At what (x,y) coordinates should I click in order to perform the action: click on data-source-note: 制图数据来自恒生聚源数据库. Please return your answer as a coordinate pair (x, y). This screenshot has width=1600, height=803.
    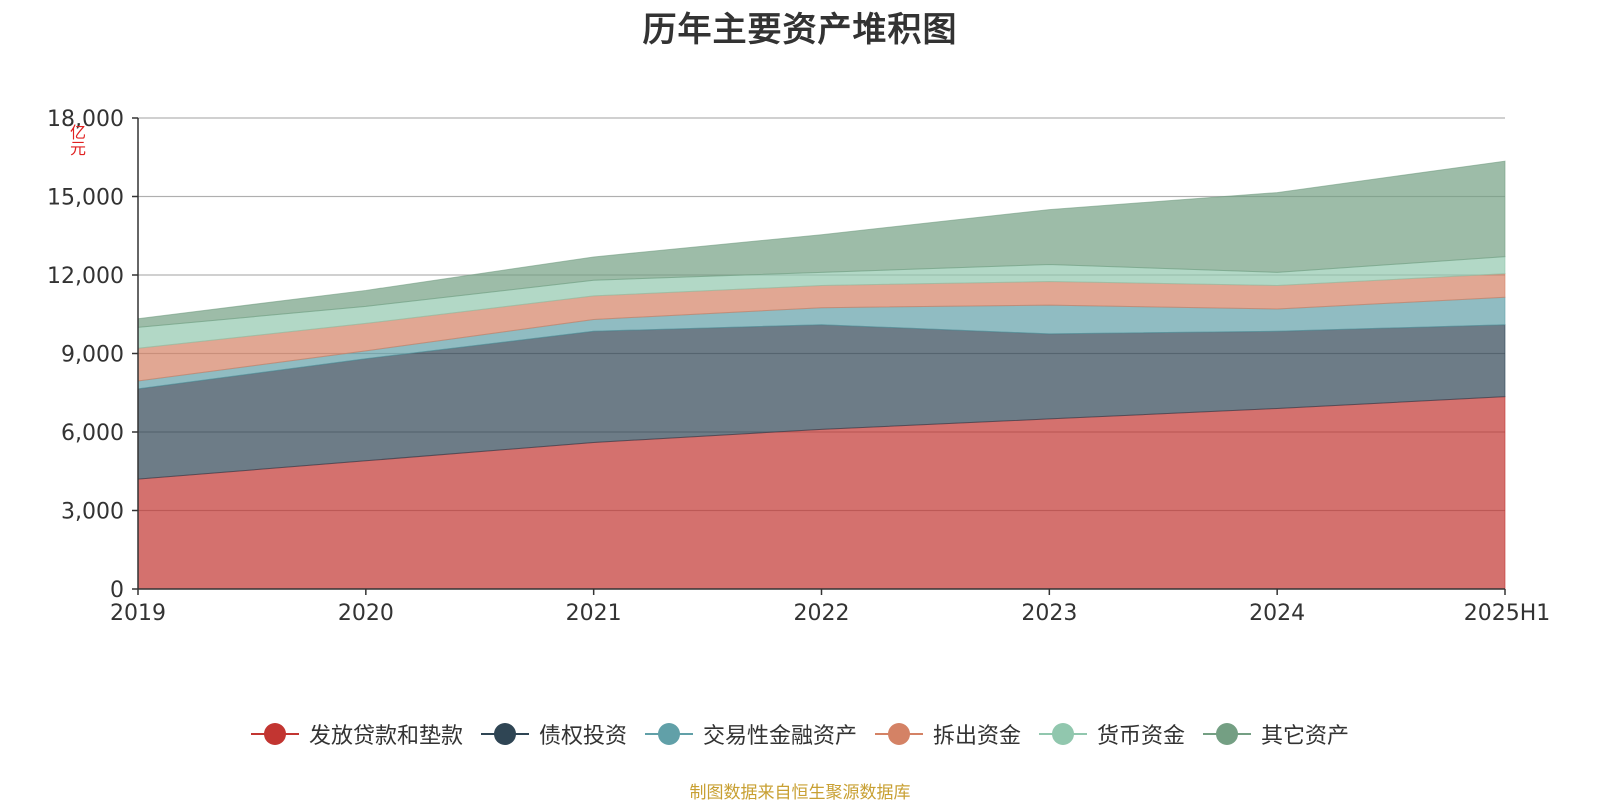
    Looking at the image, I should click on (800, 793).